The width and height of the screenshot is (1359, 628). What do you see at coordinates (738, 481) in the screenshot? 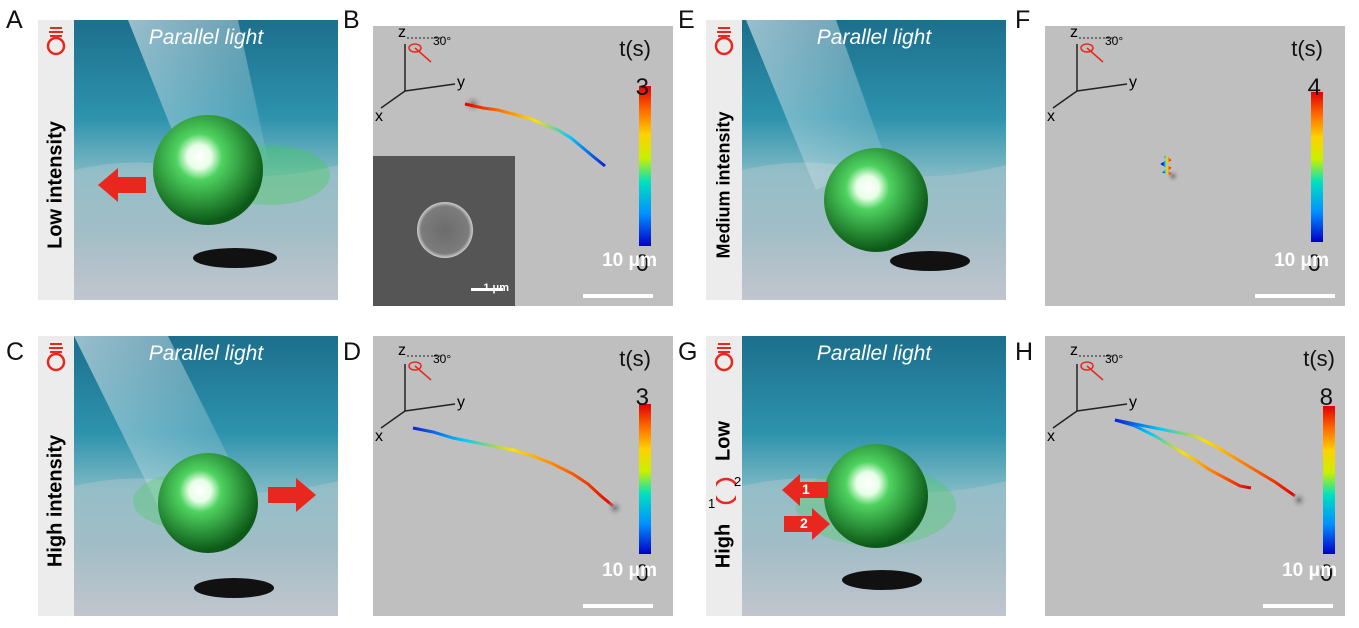
I see `cycle-2-label: 2` at bounding box center [738, 481].